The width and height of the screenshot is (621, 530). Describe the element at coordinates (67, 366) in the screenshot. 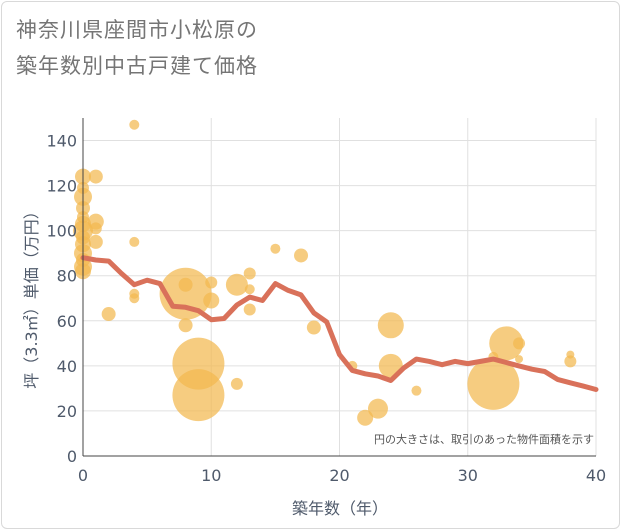

I see `y-tick-label: 40` at that location.